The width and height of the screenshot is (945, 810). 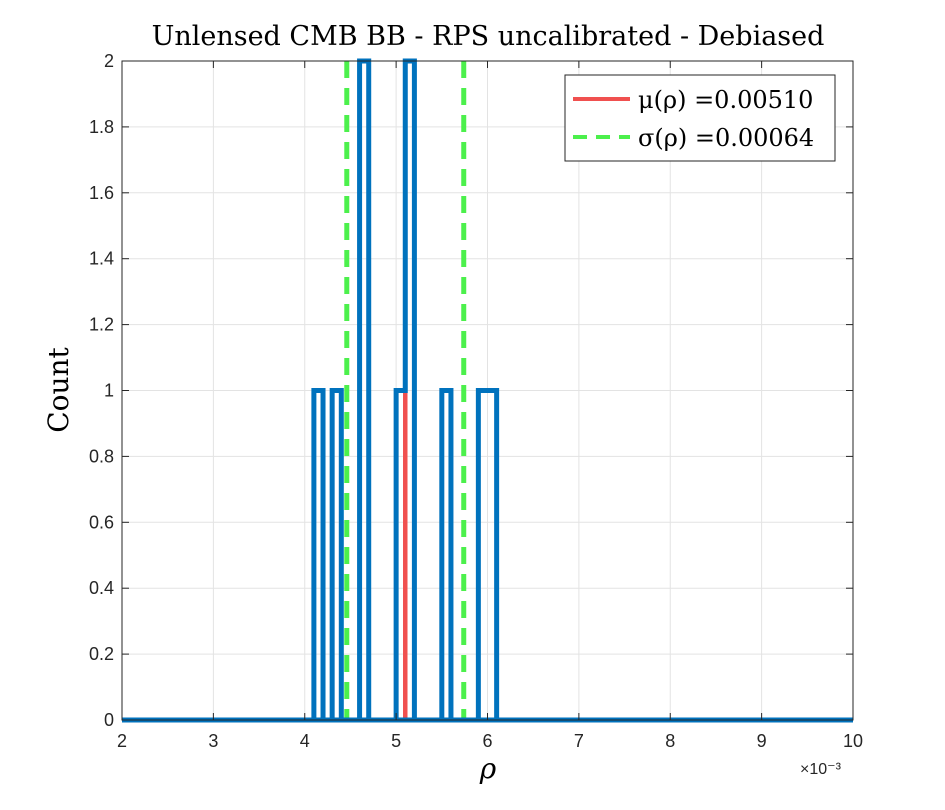 I want to click on legend-sigma-label: σ(ρ) =0.00064, so click(x=726, y=138).